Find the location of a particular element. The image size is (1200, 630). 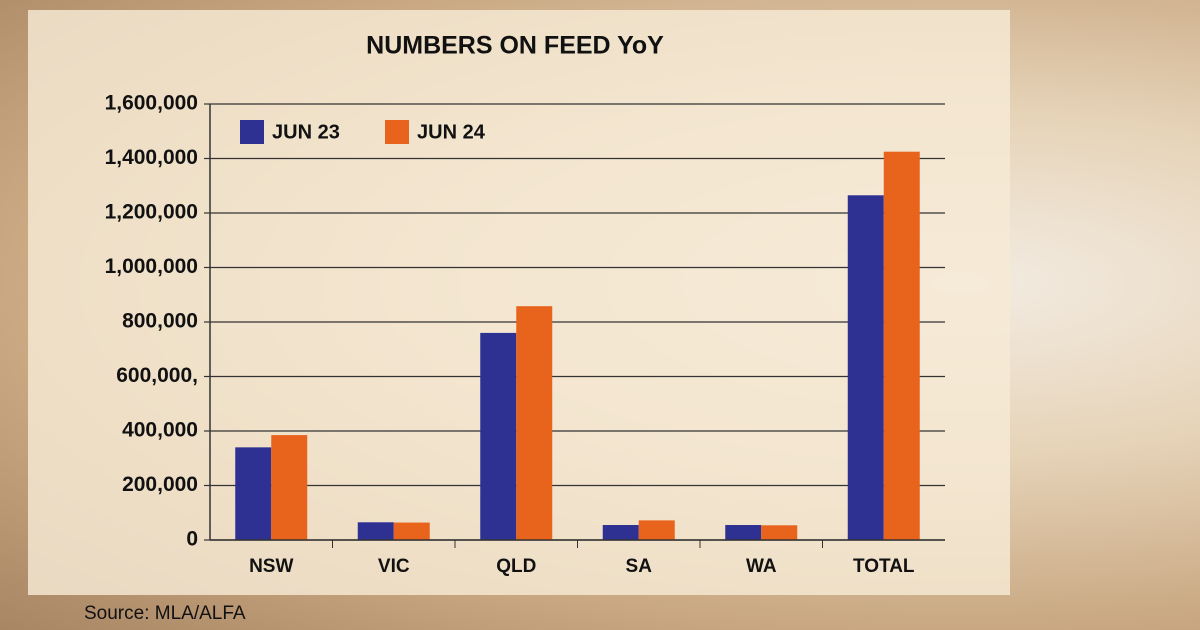

y-tick-label: 800,000 is located at coordinates (160, 321).